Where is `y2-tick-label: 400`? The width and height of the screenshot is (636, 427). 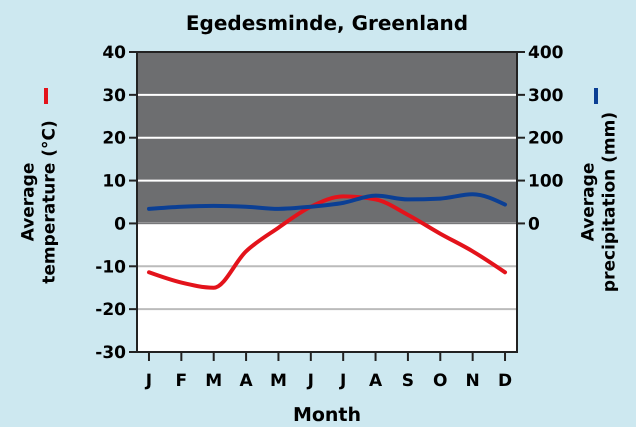
y2-tick-label: 400 is located at coordinates (546, 53).